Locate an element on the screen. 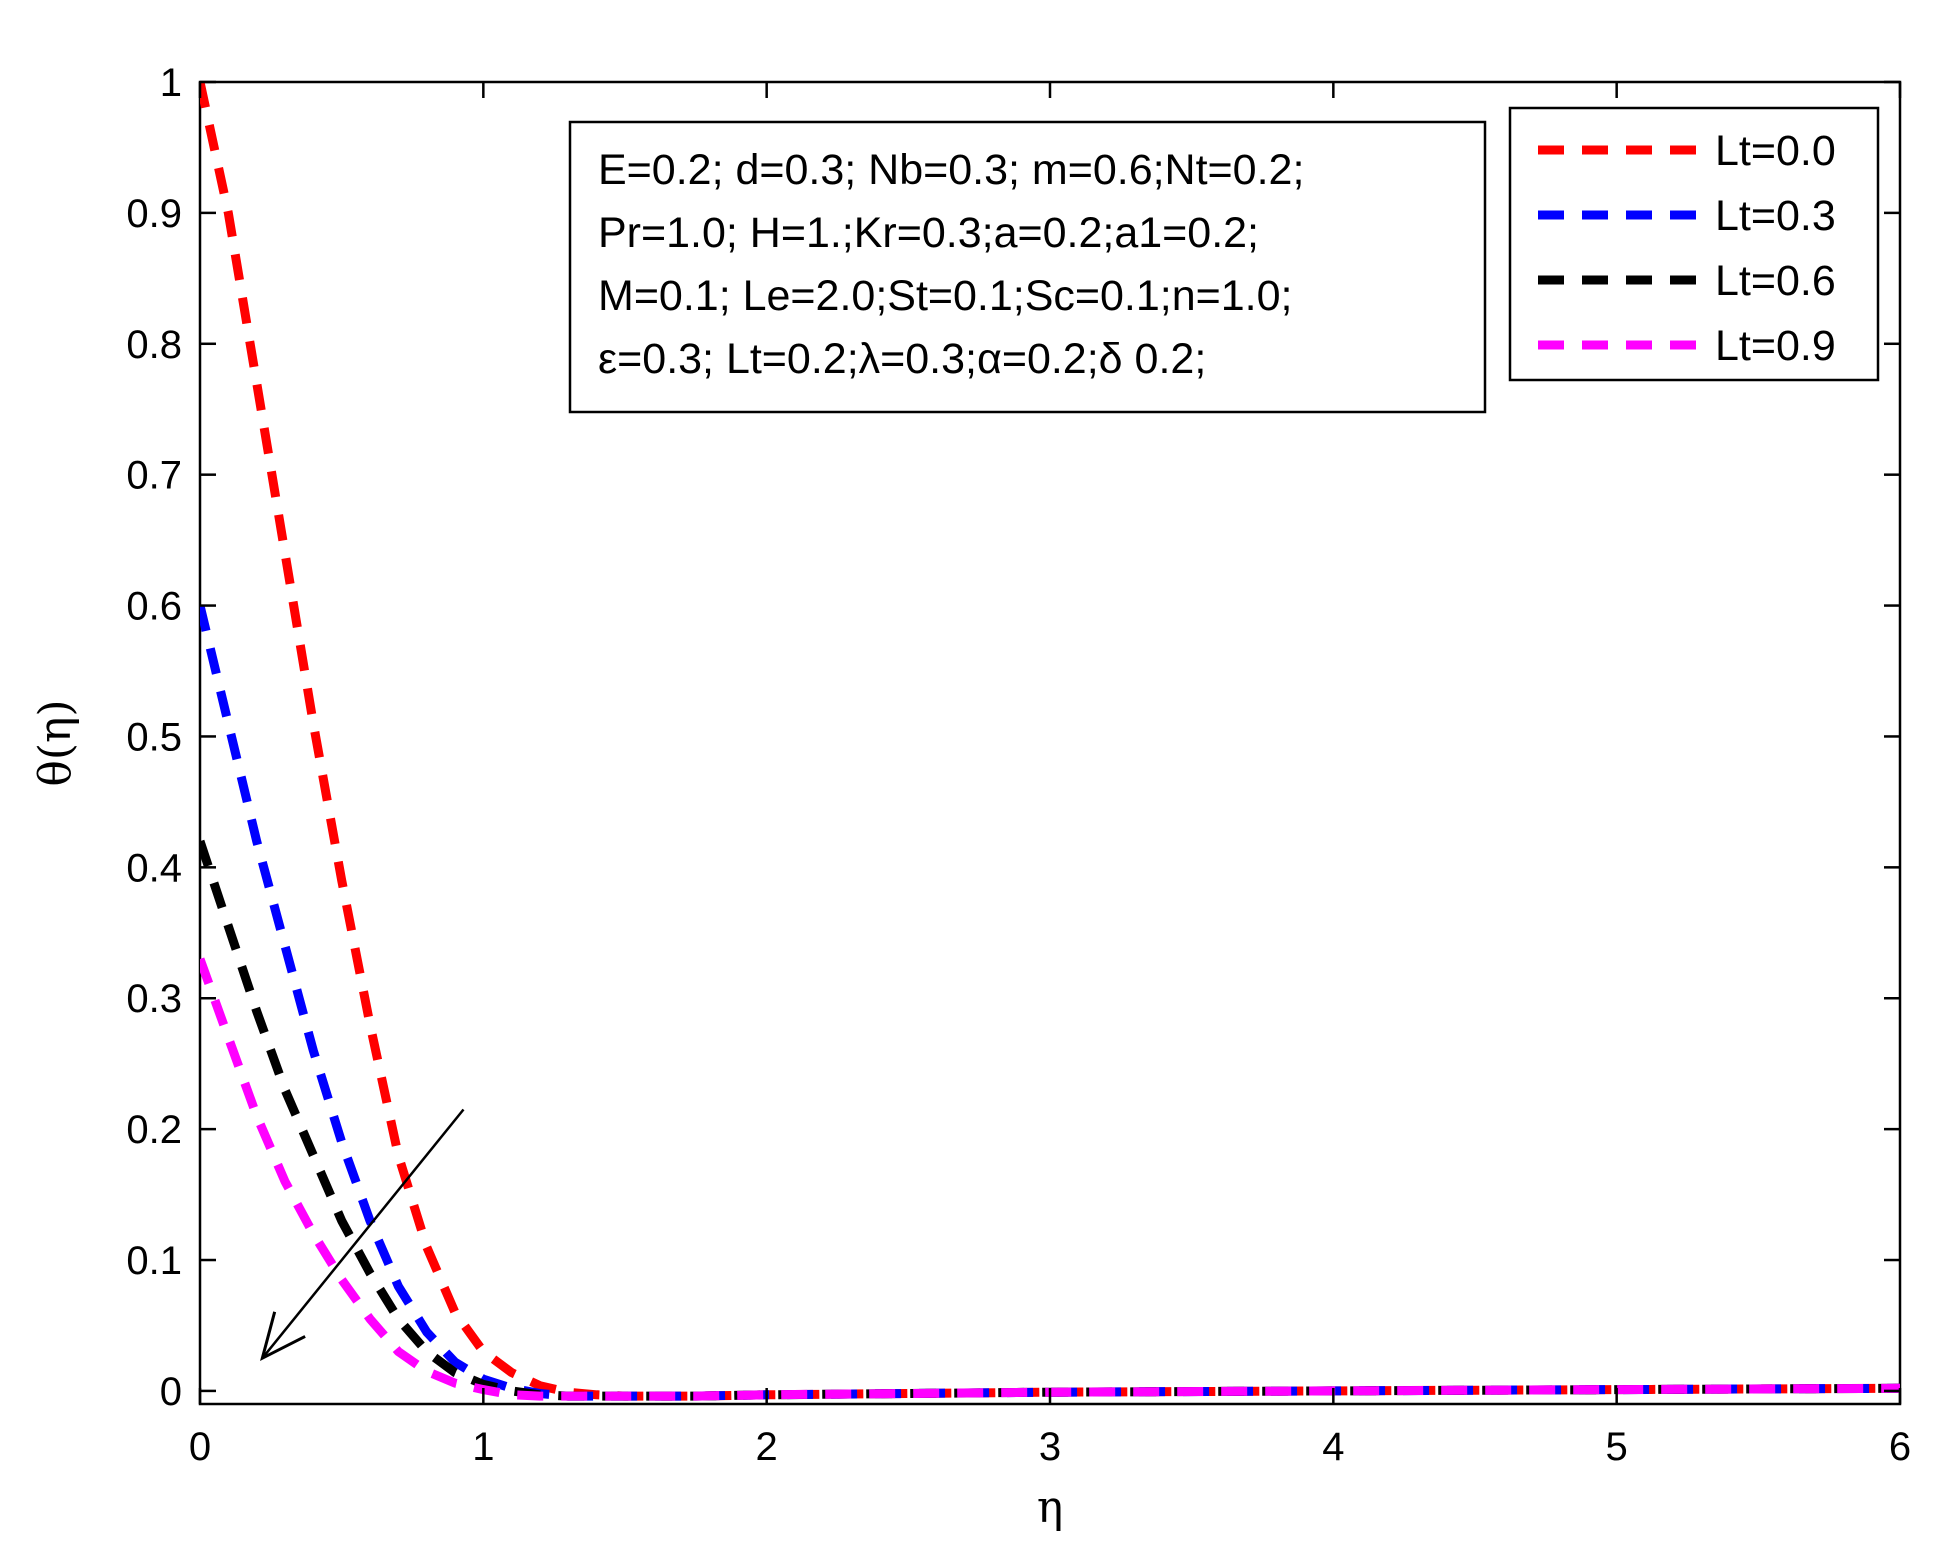 Image resolution: width=1957 pixels, height=1554 pixels. x-tick-label: 2 is located at coordinates (767, 1447).